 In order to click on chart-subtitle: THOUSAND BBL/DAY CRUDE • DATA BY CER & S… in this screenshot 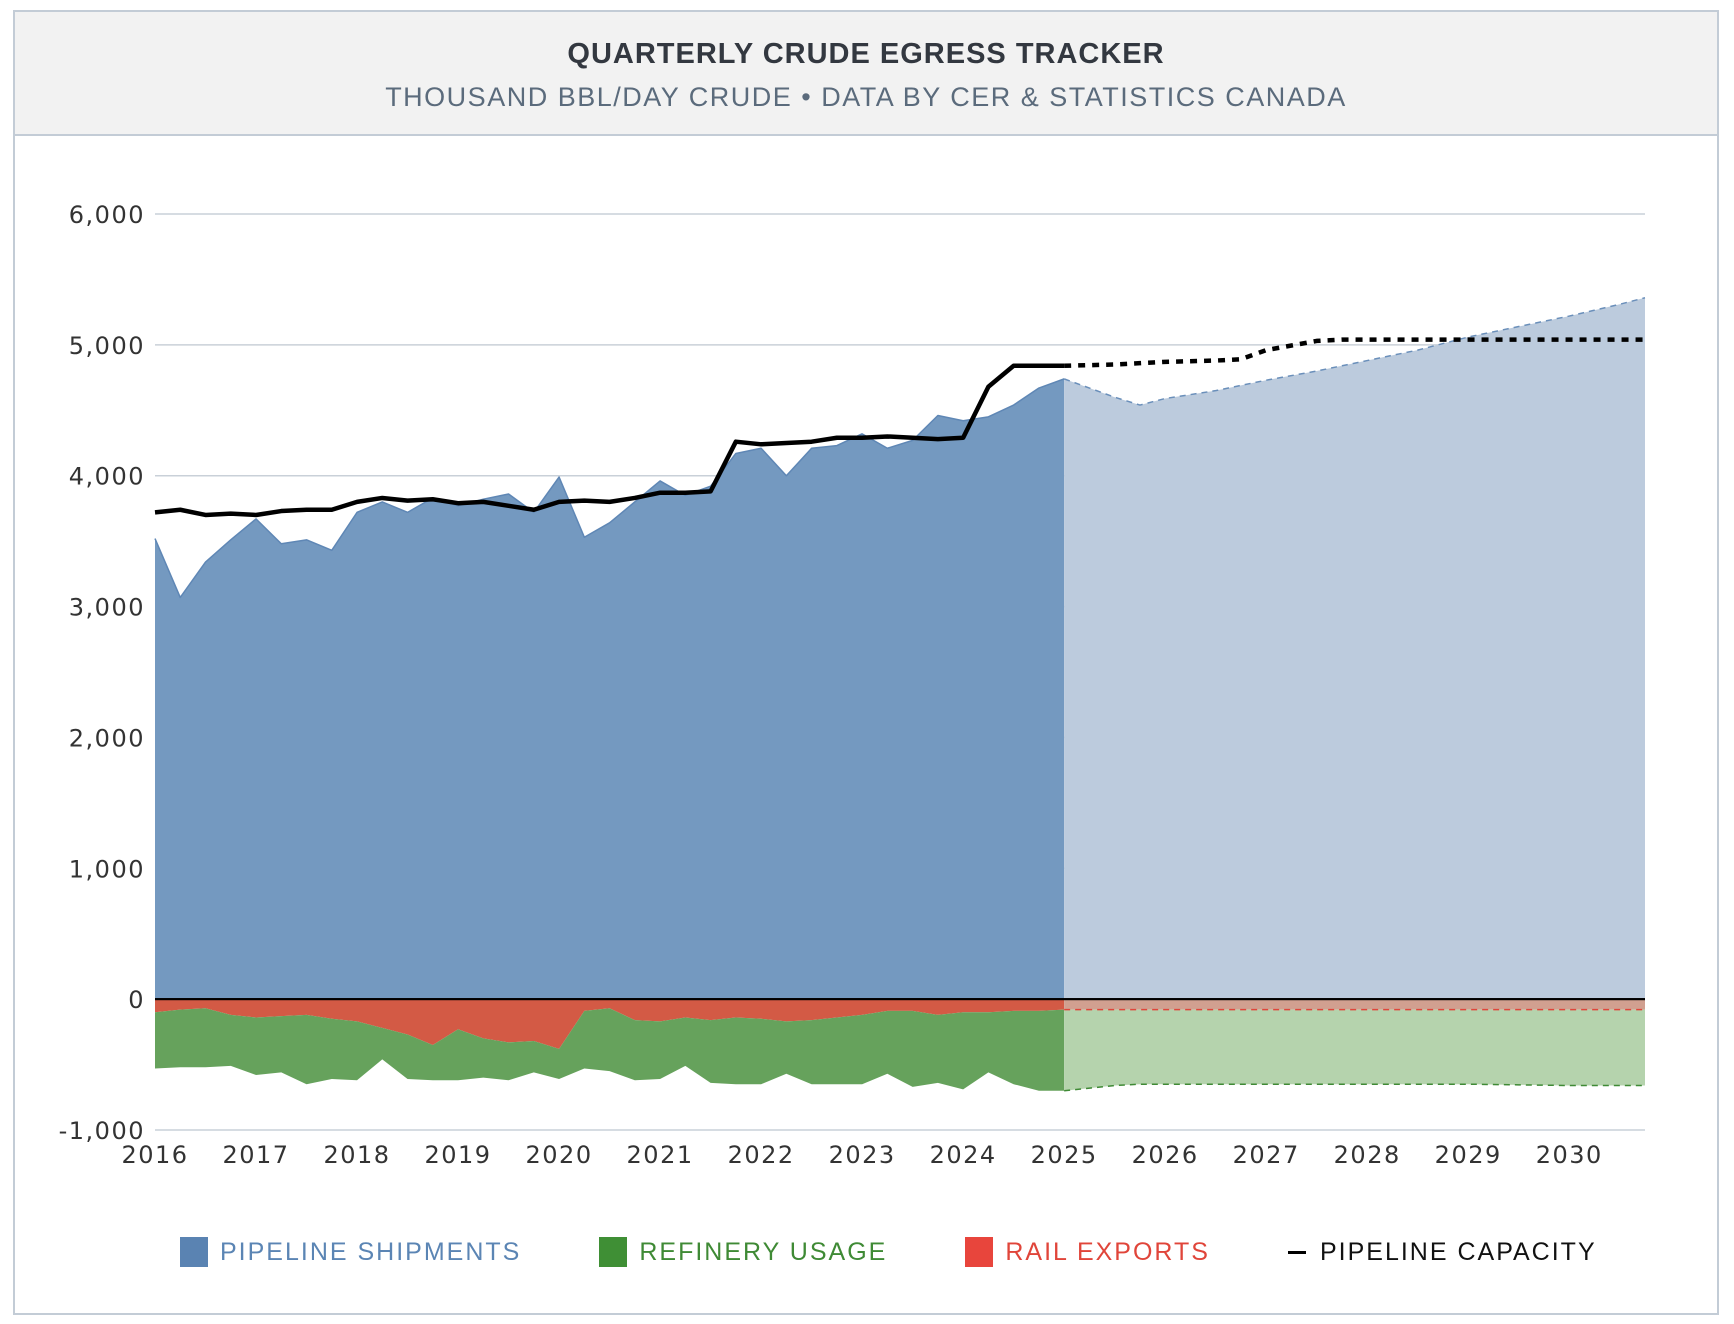, I will do `click(866, 97)`.